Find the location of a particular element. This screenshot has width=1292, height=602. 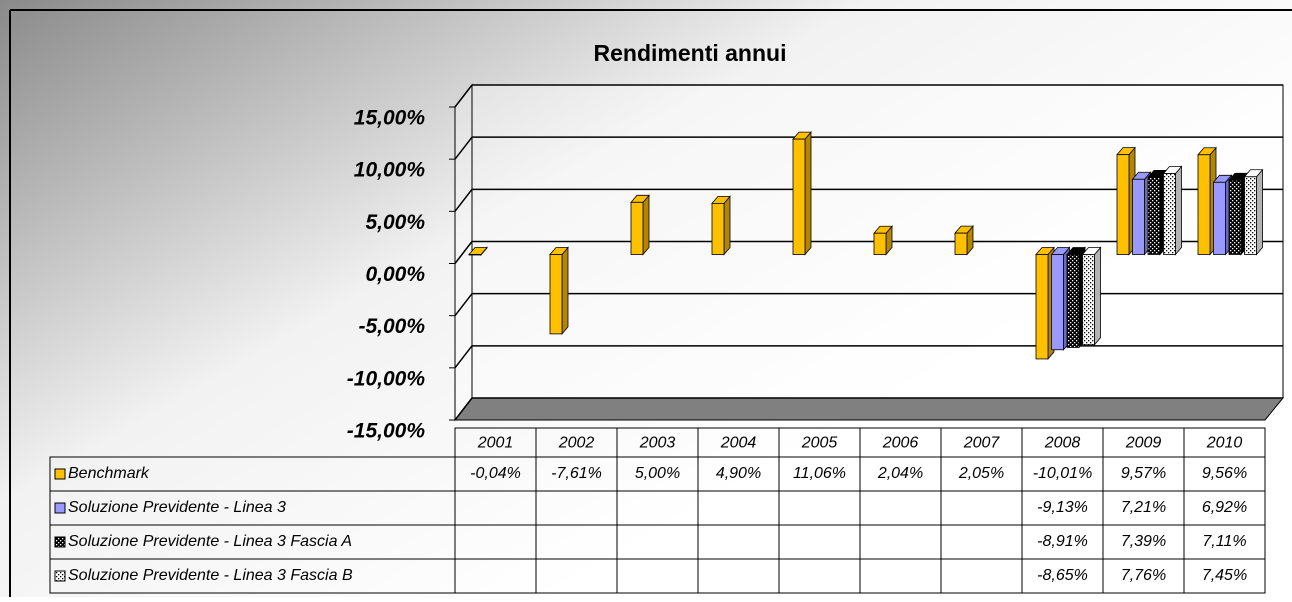

legend-label: Soluzione Previdente - Linea 3 Fascia A is located at coordinates (210, 541).